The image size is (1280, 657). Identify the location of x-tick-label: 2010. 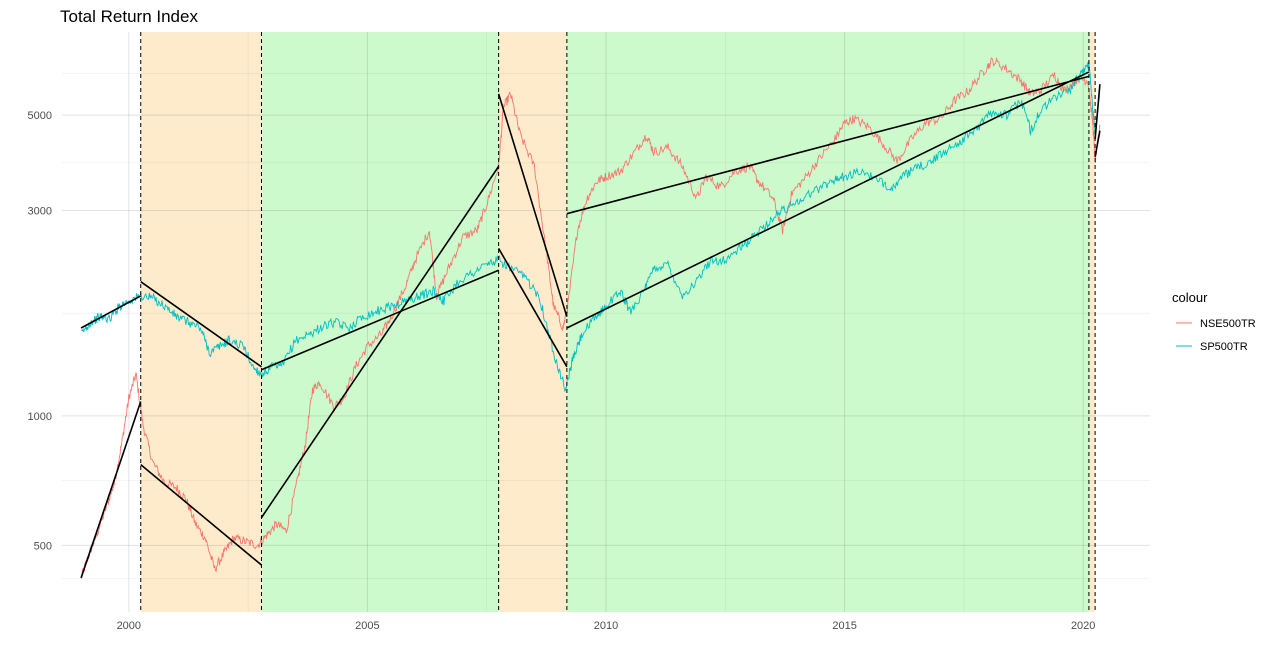
(606, 626).